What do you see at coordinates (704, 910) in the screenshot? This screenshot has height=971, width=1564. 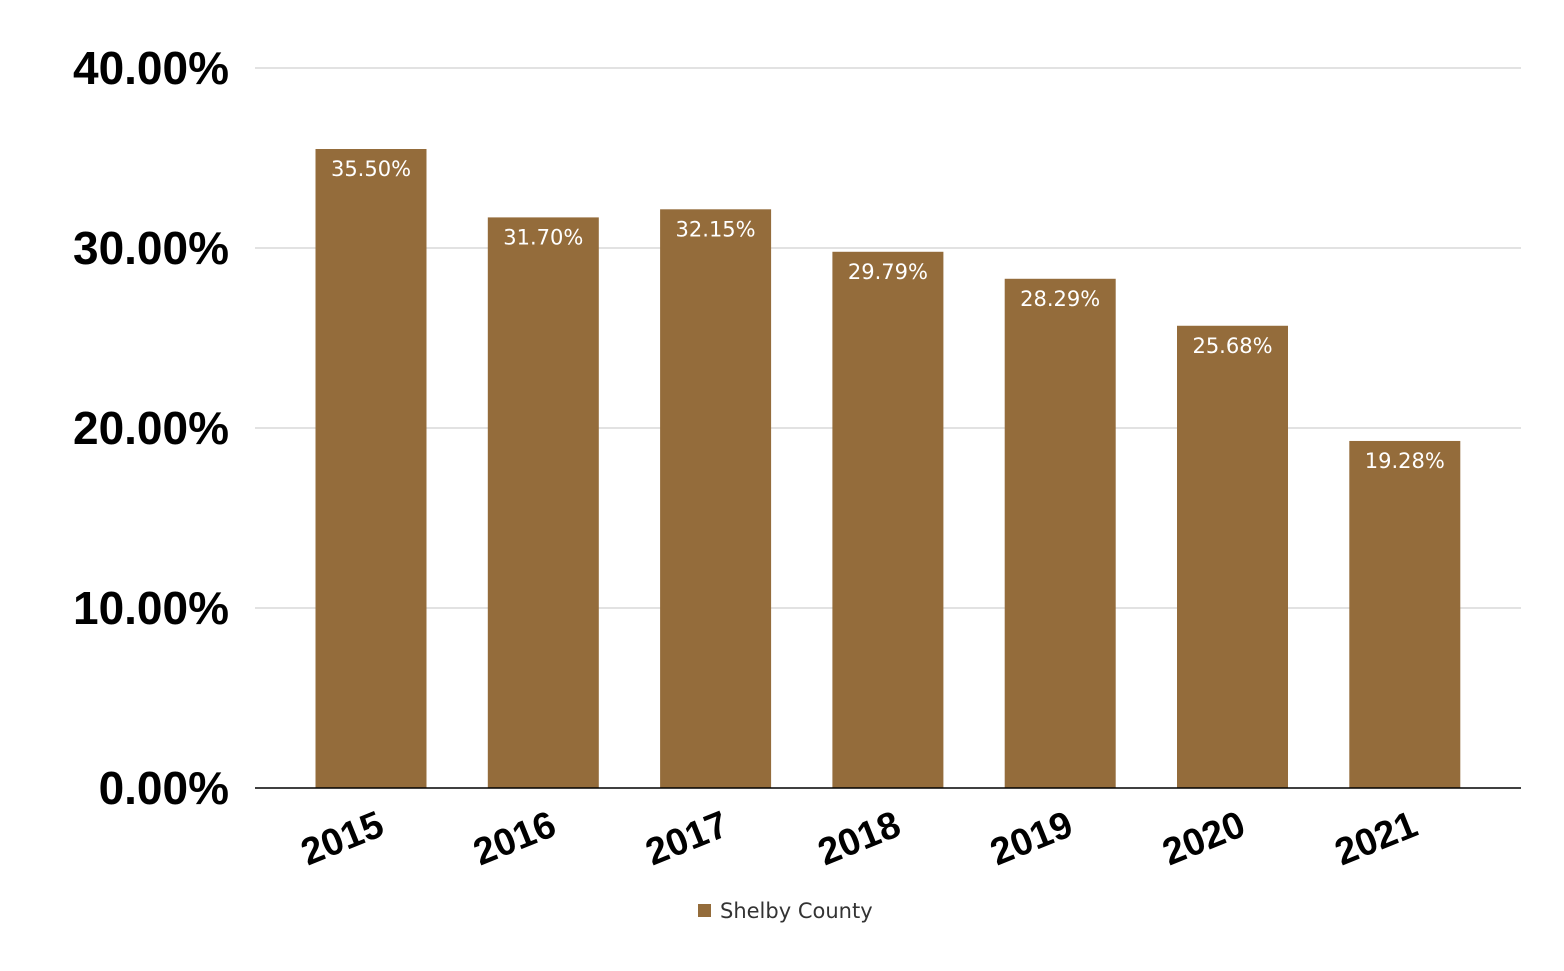 I see `legend-swatch` at bounding box center [704, 910].